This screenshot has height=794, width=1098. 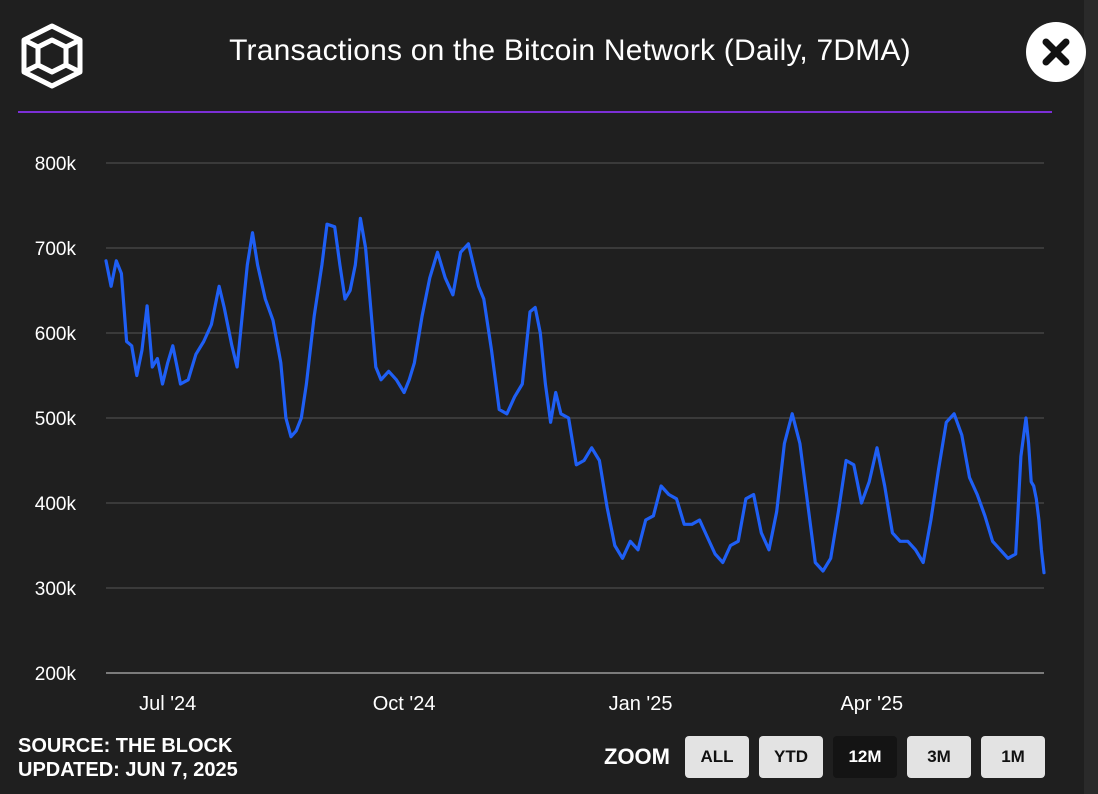 I want to click on y-tick-label: 700k, so click(x=56, y=249).